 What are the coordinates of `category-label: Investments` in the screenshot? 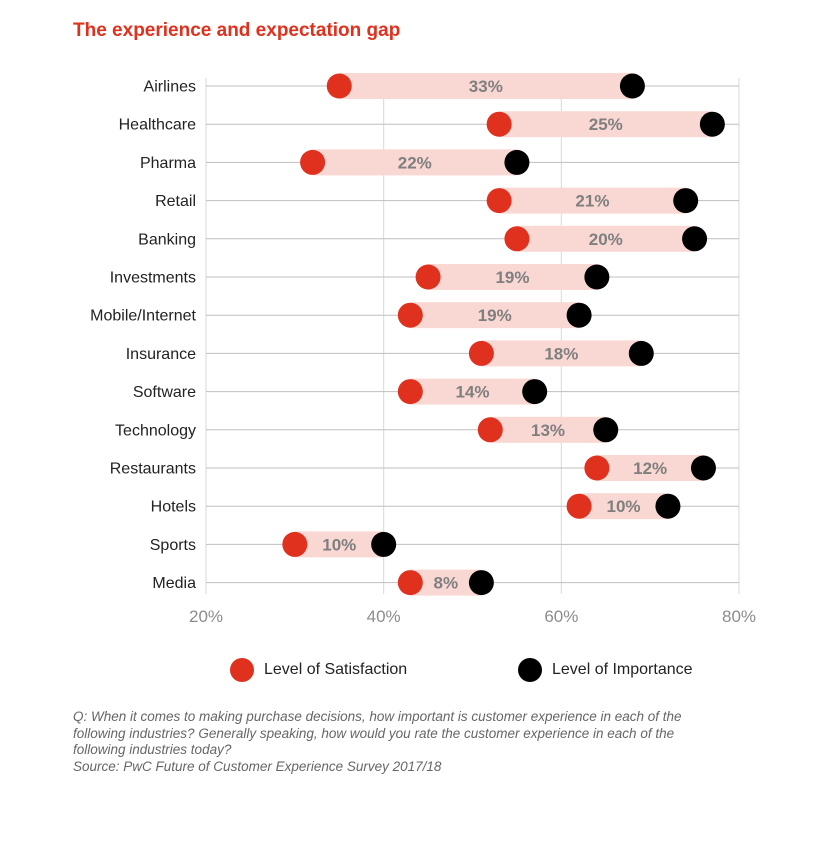 It's located at (153, 278).